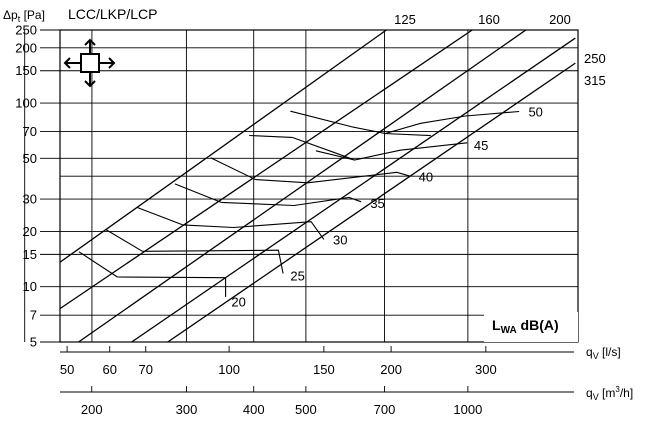 The width and height of the screenshot is (645, 421). Describe the element at coordinates (33, 315) in the screenshot. I see `y-tick-label: 7` at that location.